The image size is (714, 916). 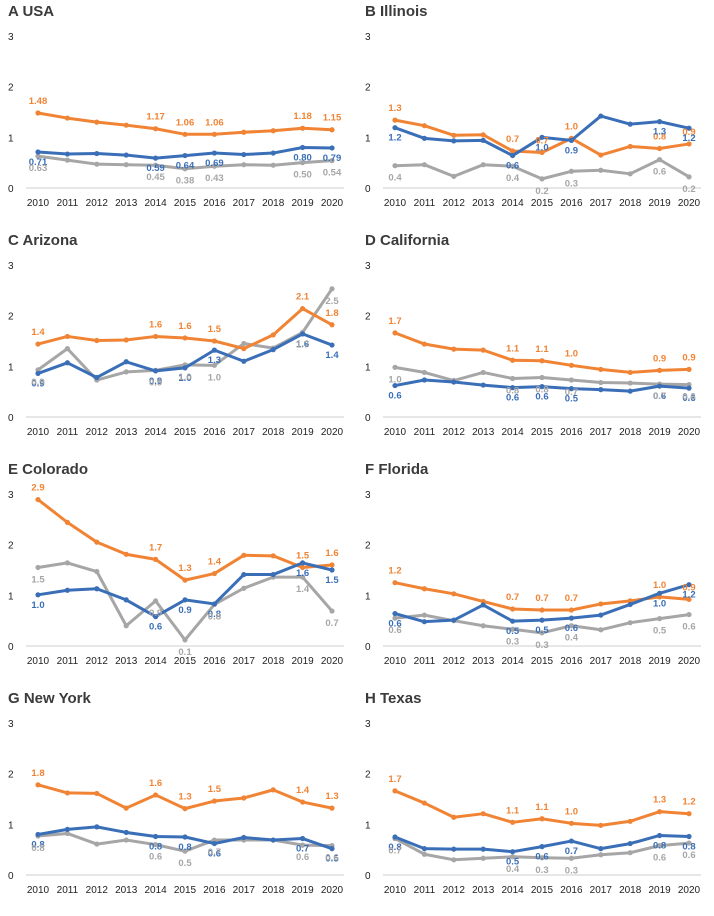 I want to click on data-label-orange: 0.7, so click(x=541, y=141).